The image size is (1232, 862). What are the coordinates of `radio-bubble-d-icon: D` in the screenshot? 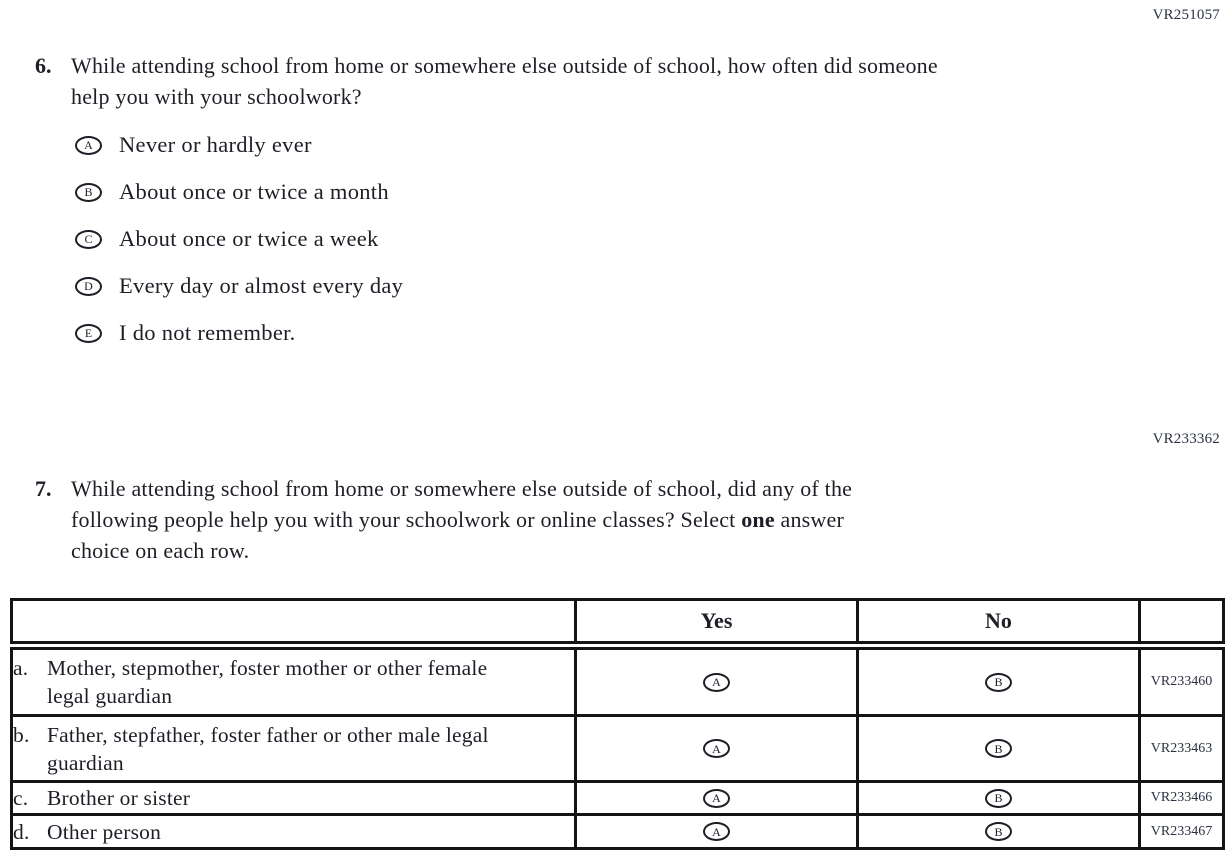 It's located at (88, 286).